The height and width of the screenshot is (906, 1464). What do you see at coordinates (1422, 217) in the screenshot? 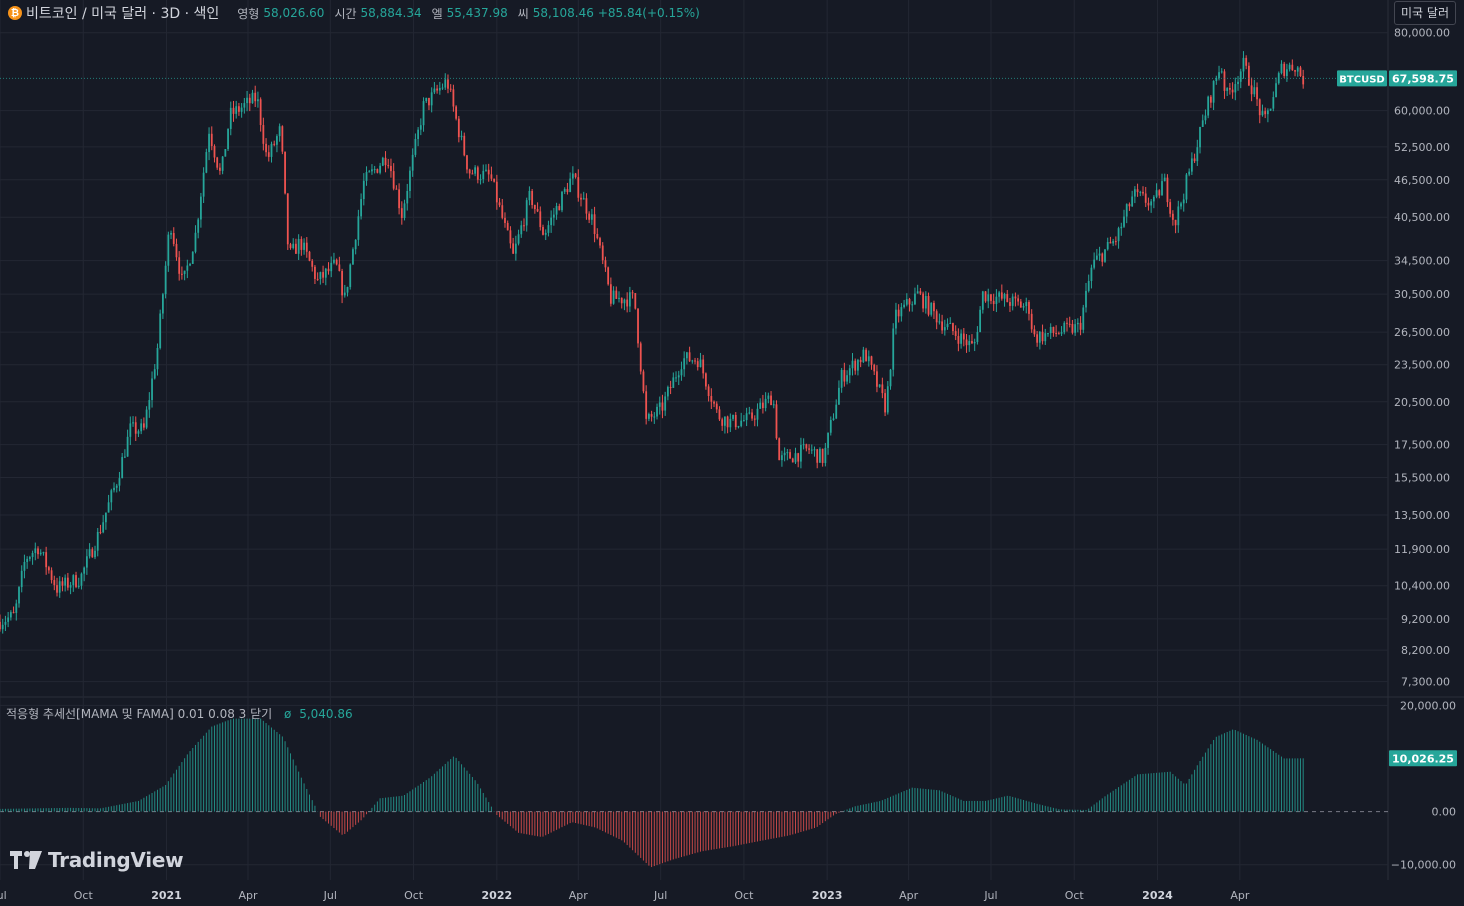
I see `price-tick-label: 40,500.00` at bounding box center [1422, 217].